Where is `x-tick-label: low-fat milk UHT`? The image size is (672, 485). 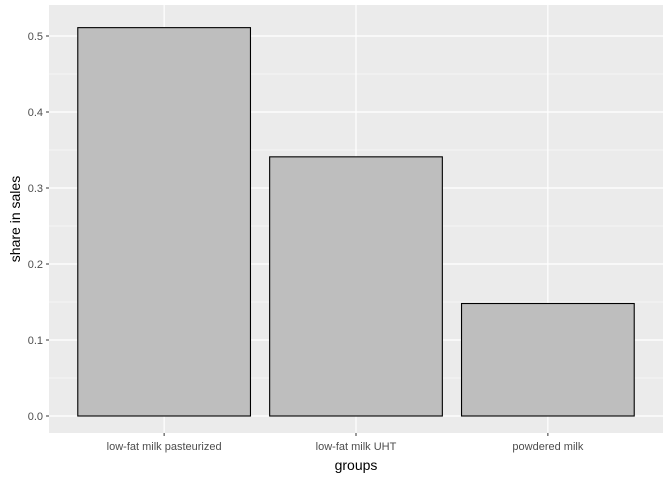
x-tick-label: low-fat milk UHT is located at coordinates (356, 447).